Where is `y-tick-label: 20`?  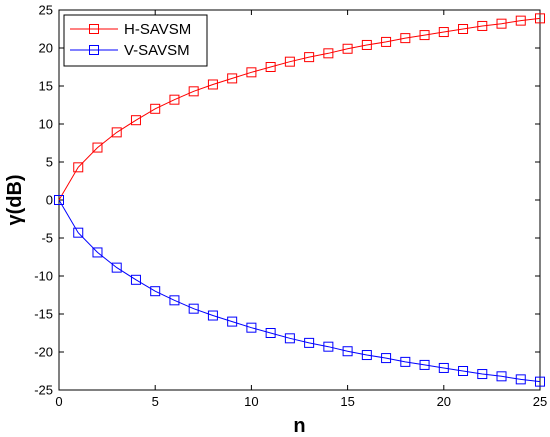
y-tick-label: 20 is located at coordinates (46, 48).